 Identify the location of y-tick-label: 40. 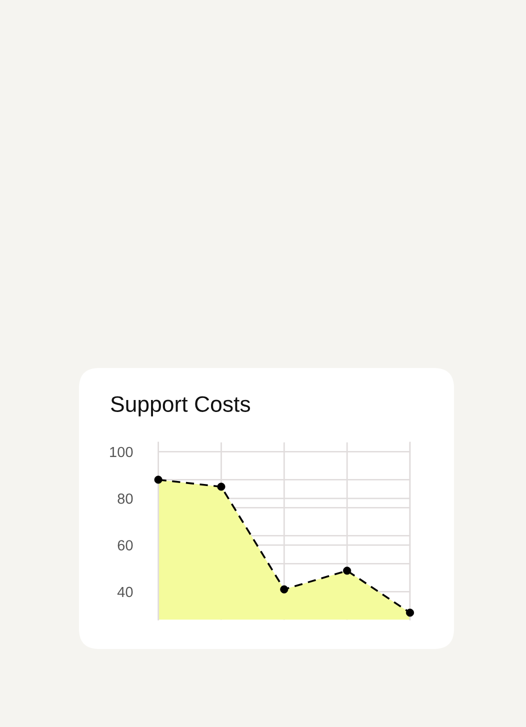
(125, 592).